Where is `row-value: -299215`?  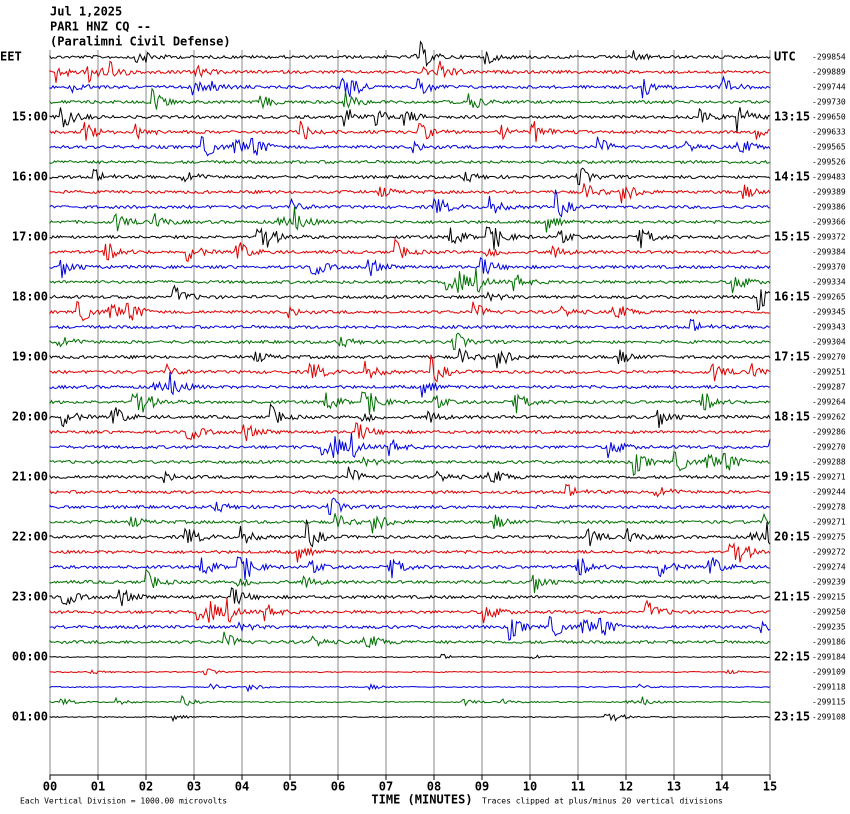
row-value: -299215 is located at coordinates (829, 597).